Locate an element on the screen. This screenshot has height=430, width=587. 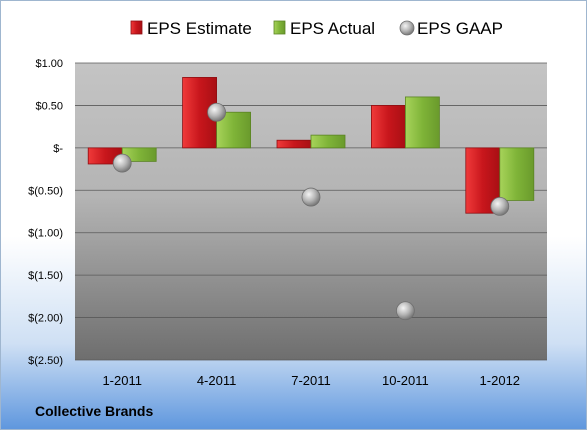
company-name: Collective Brands is located at coordinates (94, 411).